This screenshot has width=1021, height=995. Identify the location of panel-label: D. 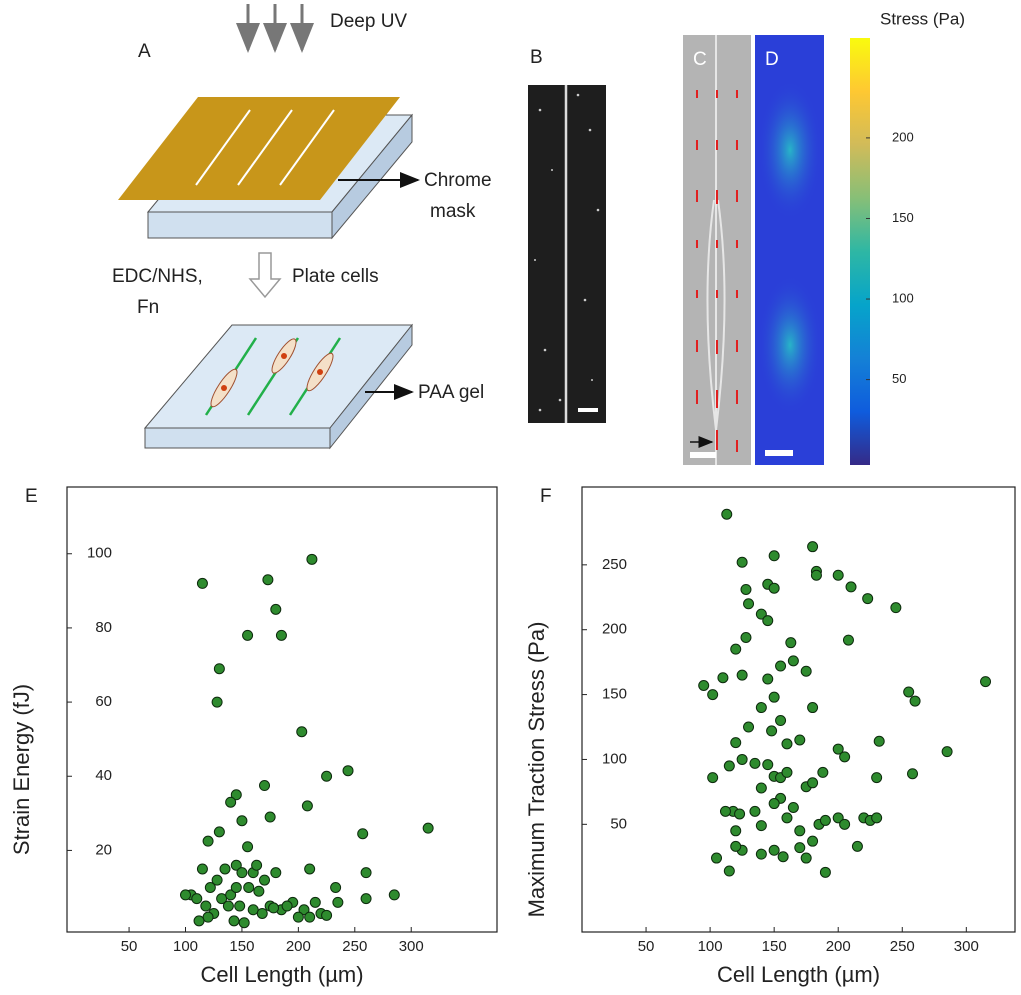
(772, 59).